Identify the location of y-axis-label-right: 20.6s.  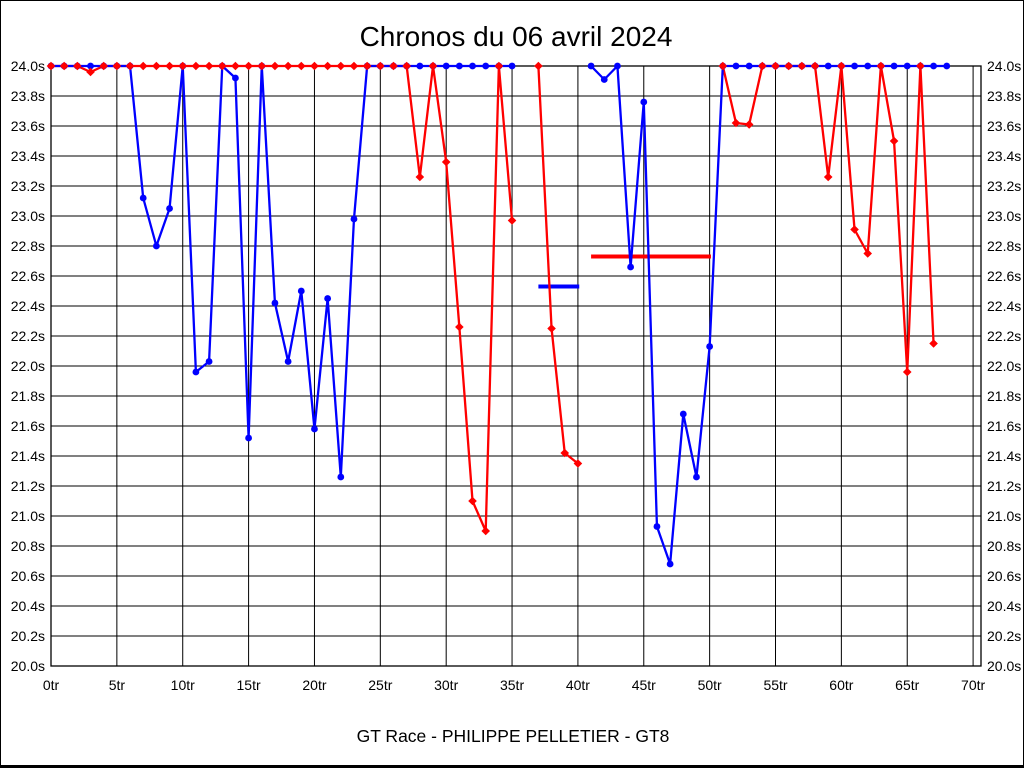
(1004, 576).